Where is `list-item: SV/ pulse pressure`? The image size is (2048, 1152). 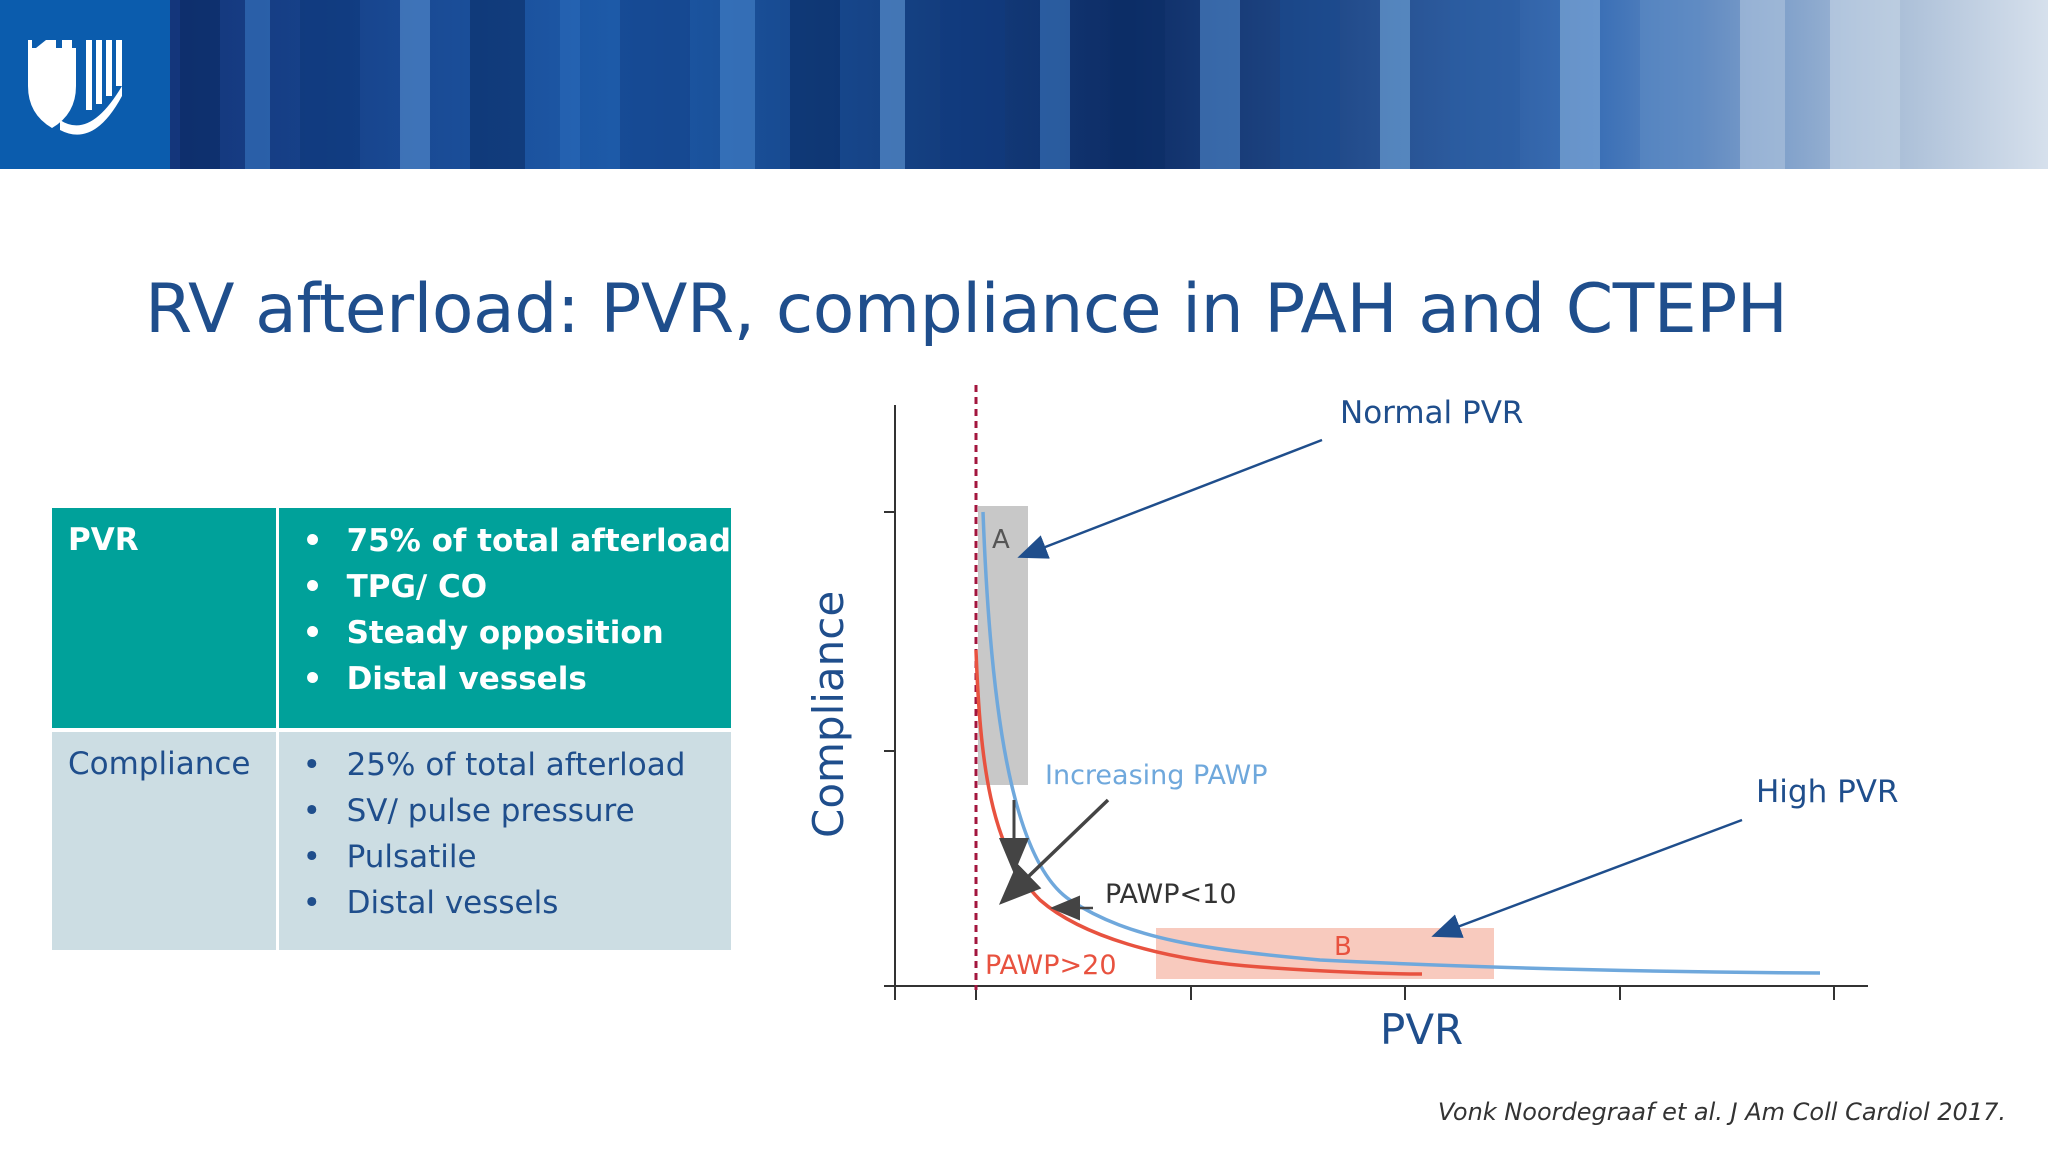
list-item: SV/ pulse pressure is located at coordinates (511, 811).